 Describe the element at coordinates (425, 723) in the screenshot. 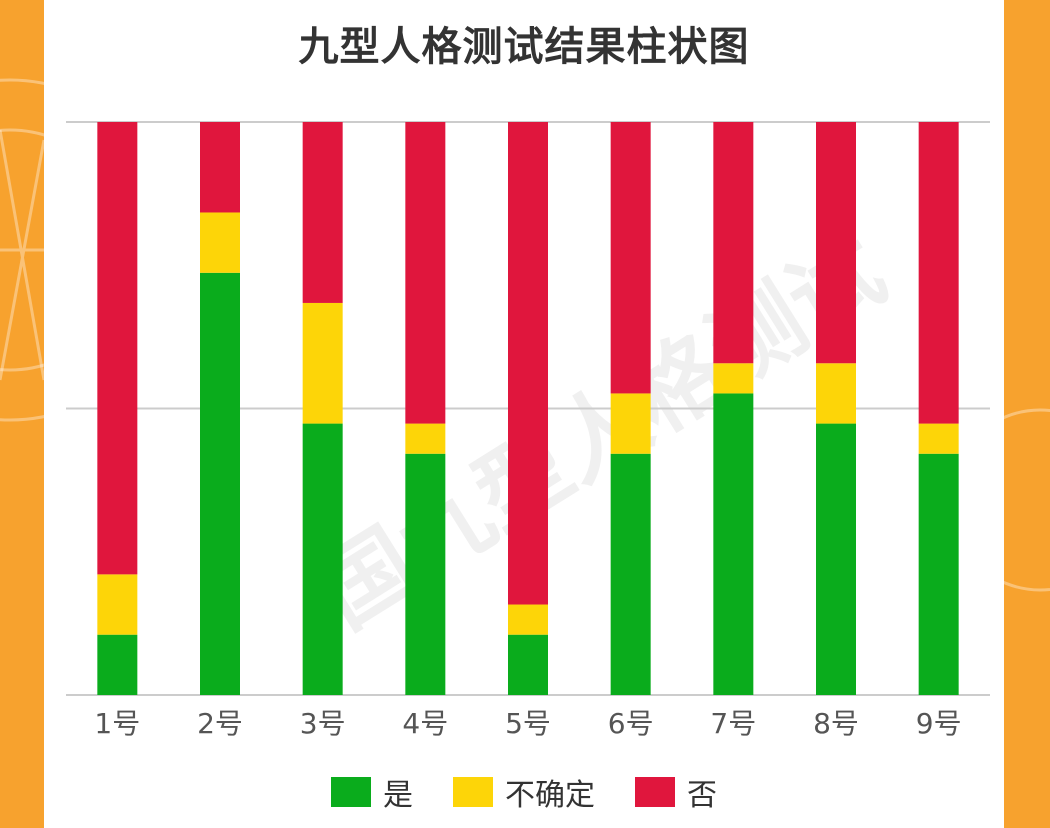

I see `x-tick-label: 4号` at that location.